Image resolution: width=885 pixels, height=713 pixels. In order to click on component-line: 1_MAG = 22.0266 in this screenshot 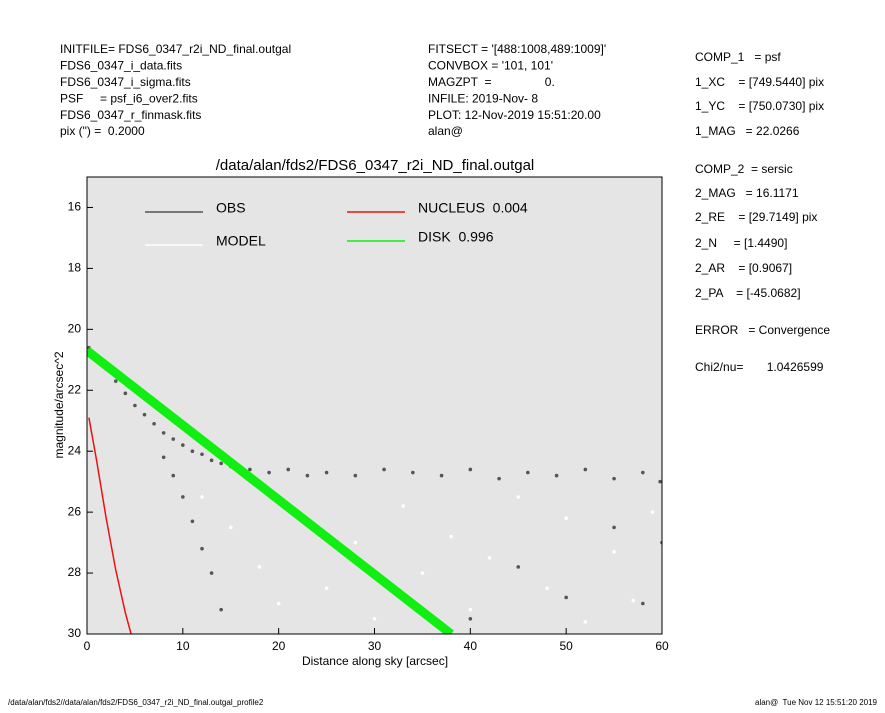, I will do `click(747, 131)`.